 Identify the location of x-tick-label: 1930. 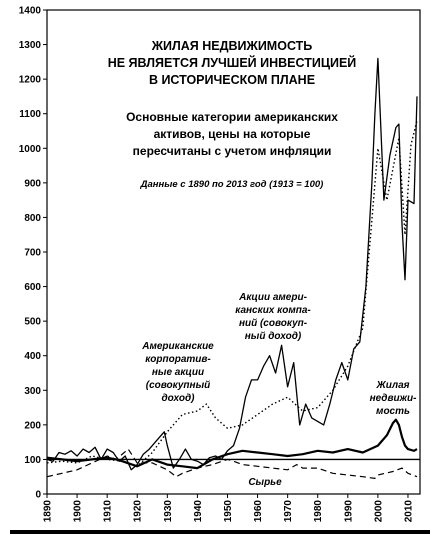
(168, 511).